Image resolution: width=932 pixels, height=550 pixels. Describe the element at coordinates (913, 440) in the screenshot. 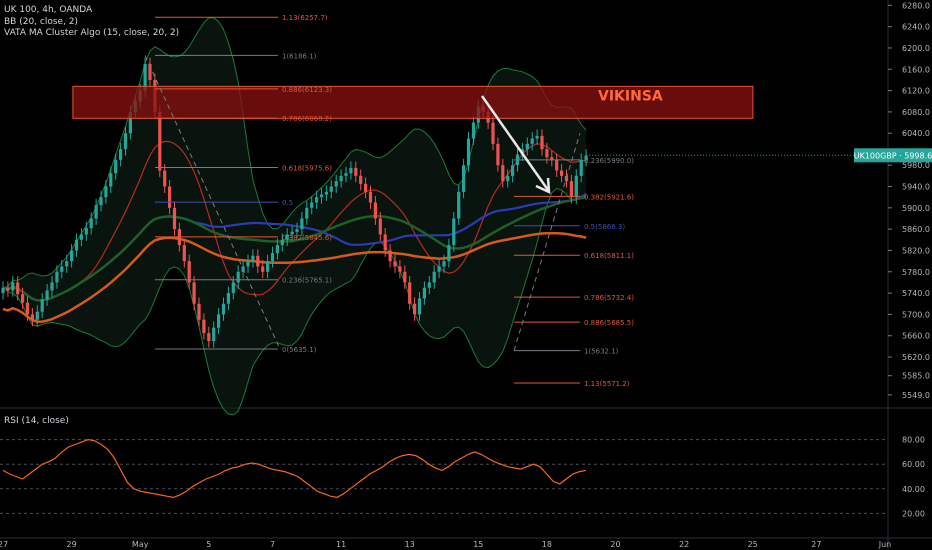

I see `rsi-tick-label: 80.00` at that location.